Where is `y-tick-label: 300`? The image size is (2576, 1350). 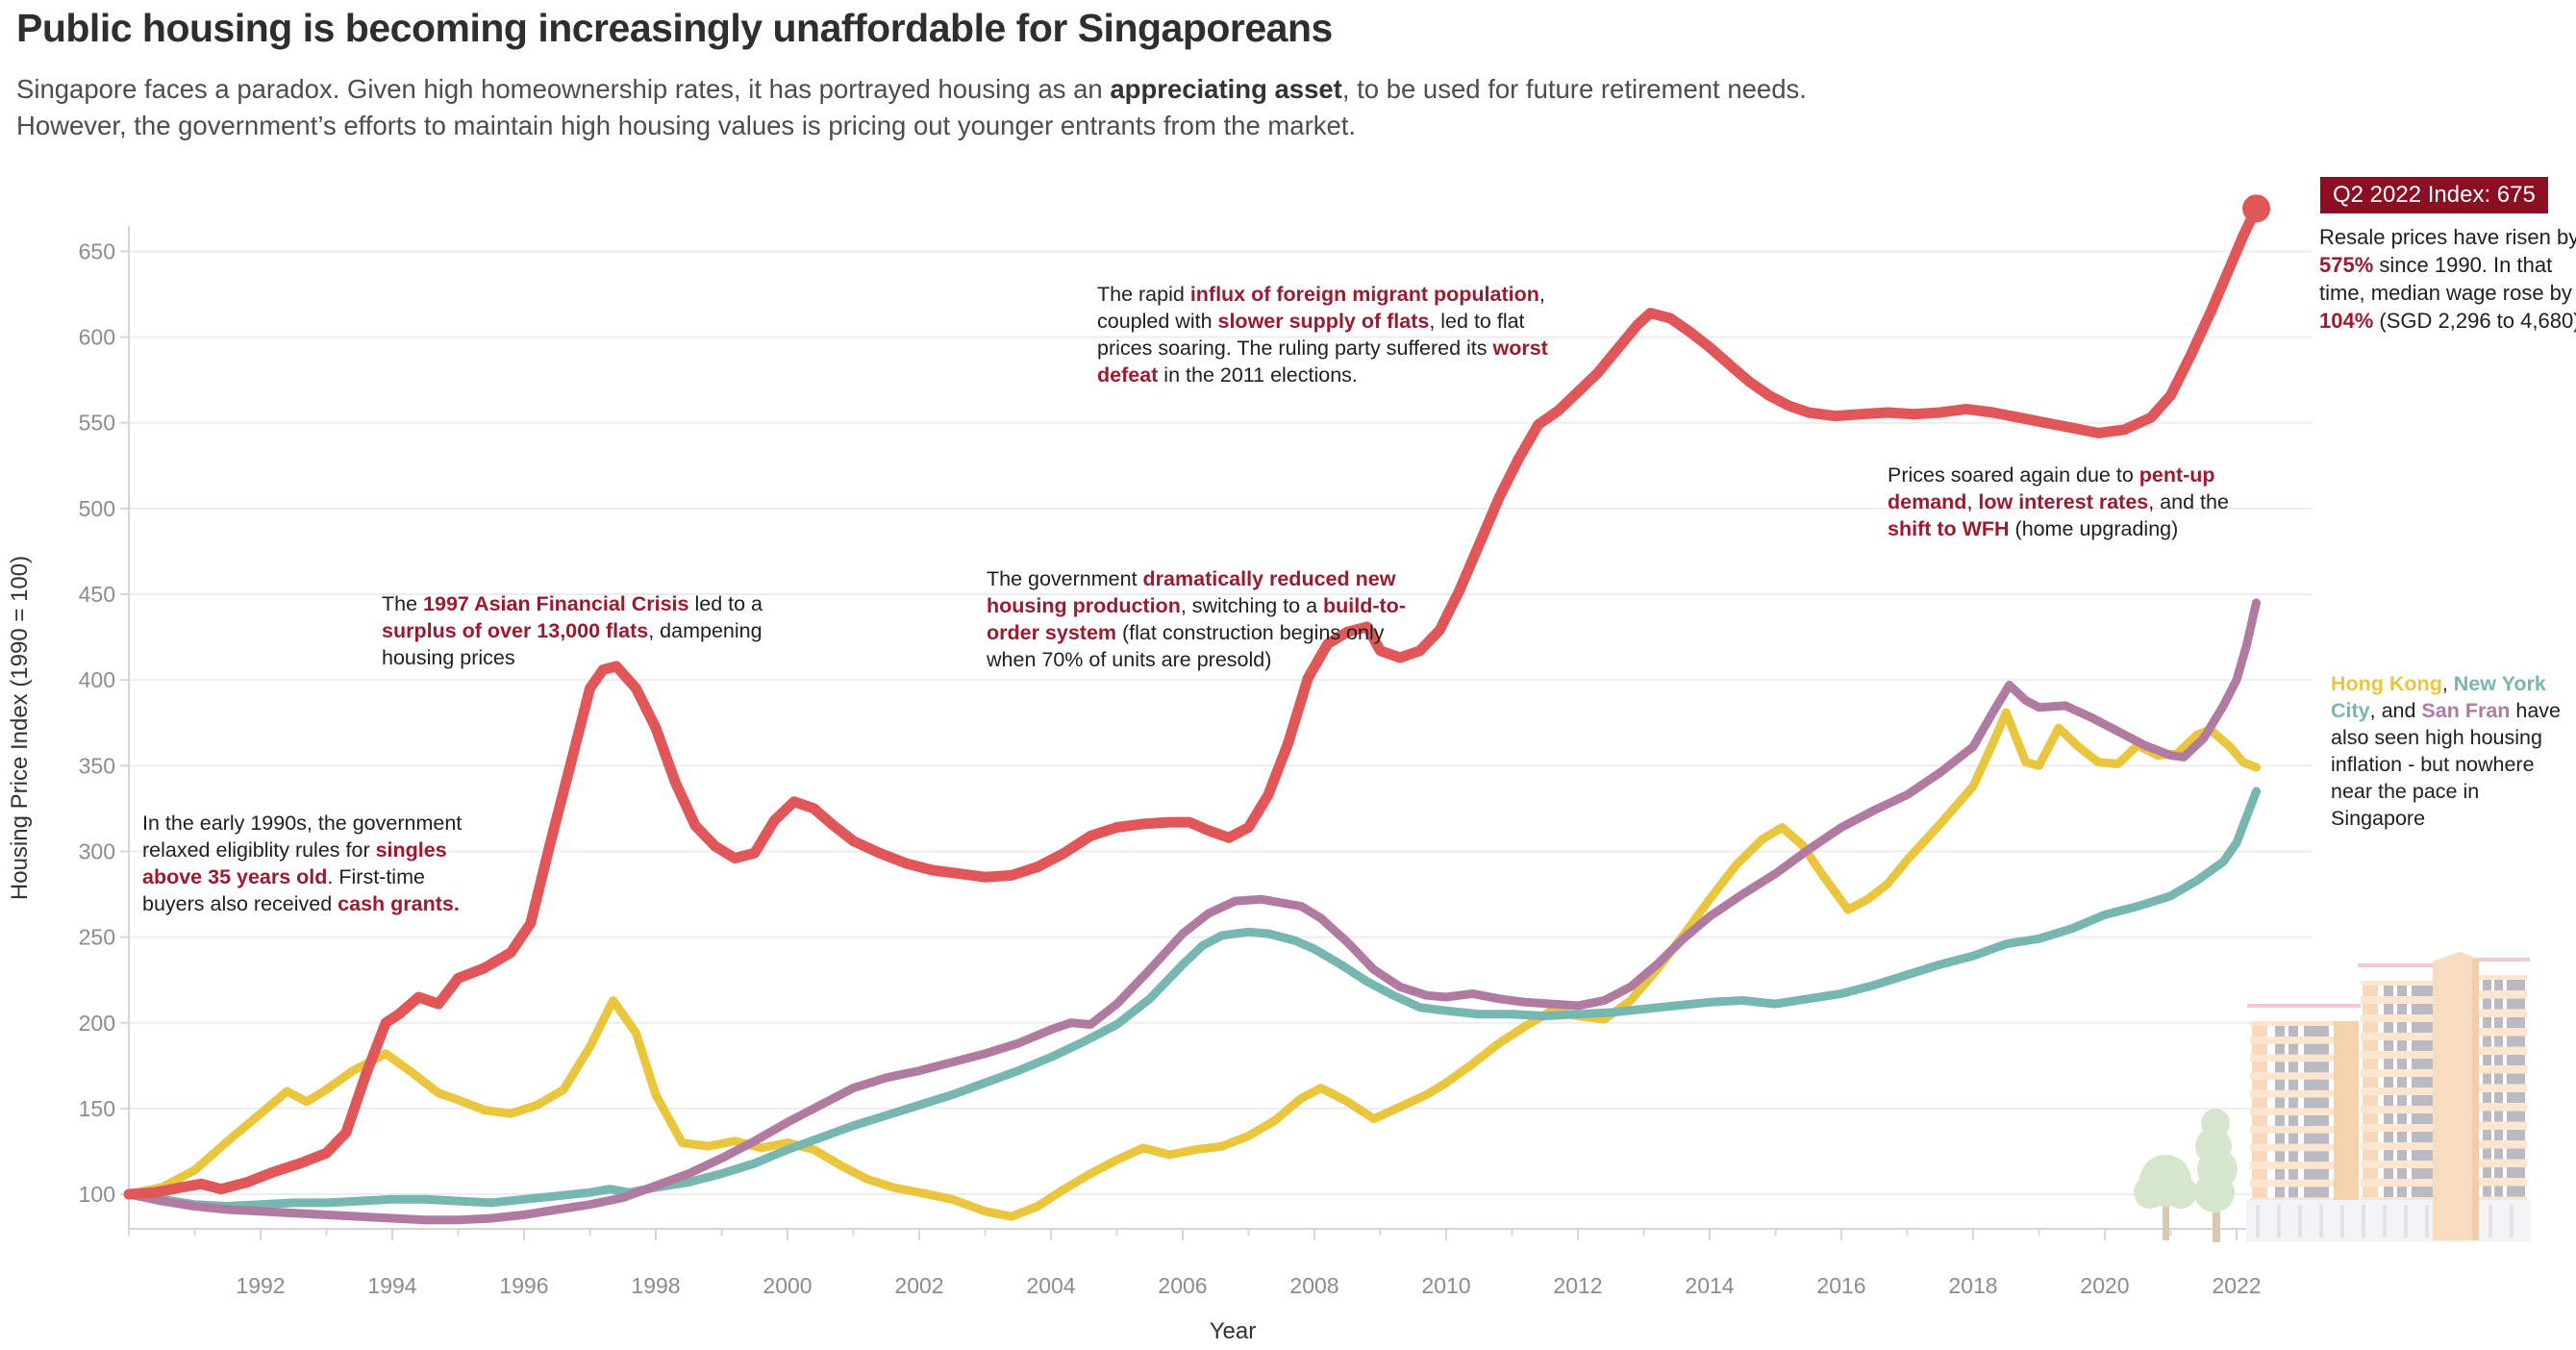 y-tick-label: 300 is located at coordinates (97, 850).